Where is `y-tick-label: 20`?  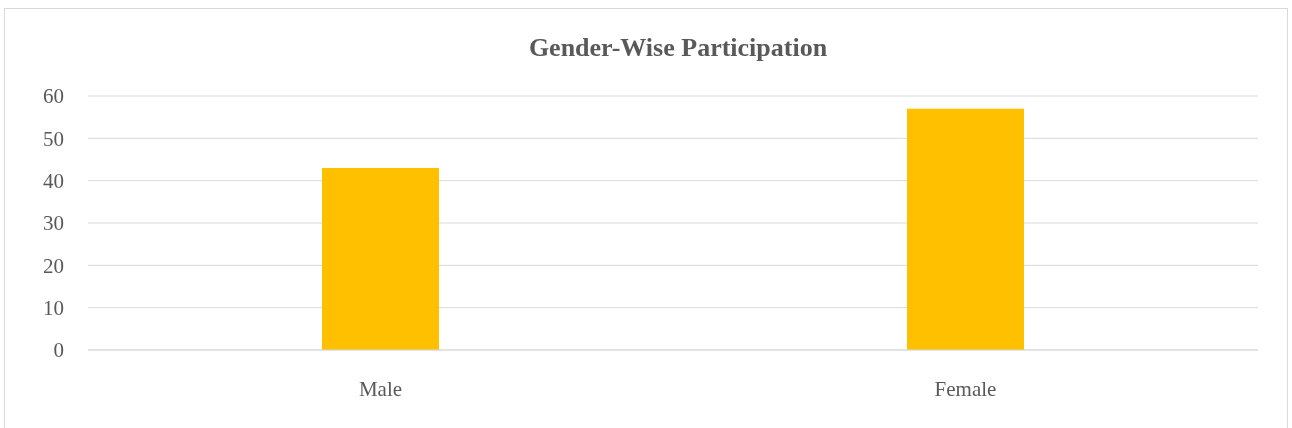 y-tick-label: 20 is located at coordinates (53, 265).